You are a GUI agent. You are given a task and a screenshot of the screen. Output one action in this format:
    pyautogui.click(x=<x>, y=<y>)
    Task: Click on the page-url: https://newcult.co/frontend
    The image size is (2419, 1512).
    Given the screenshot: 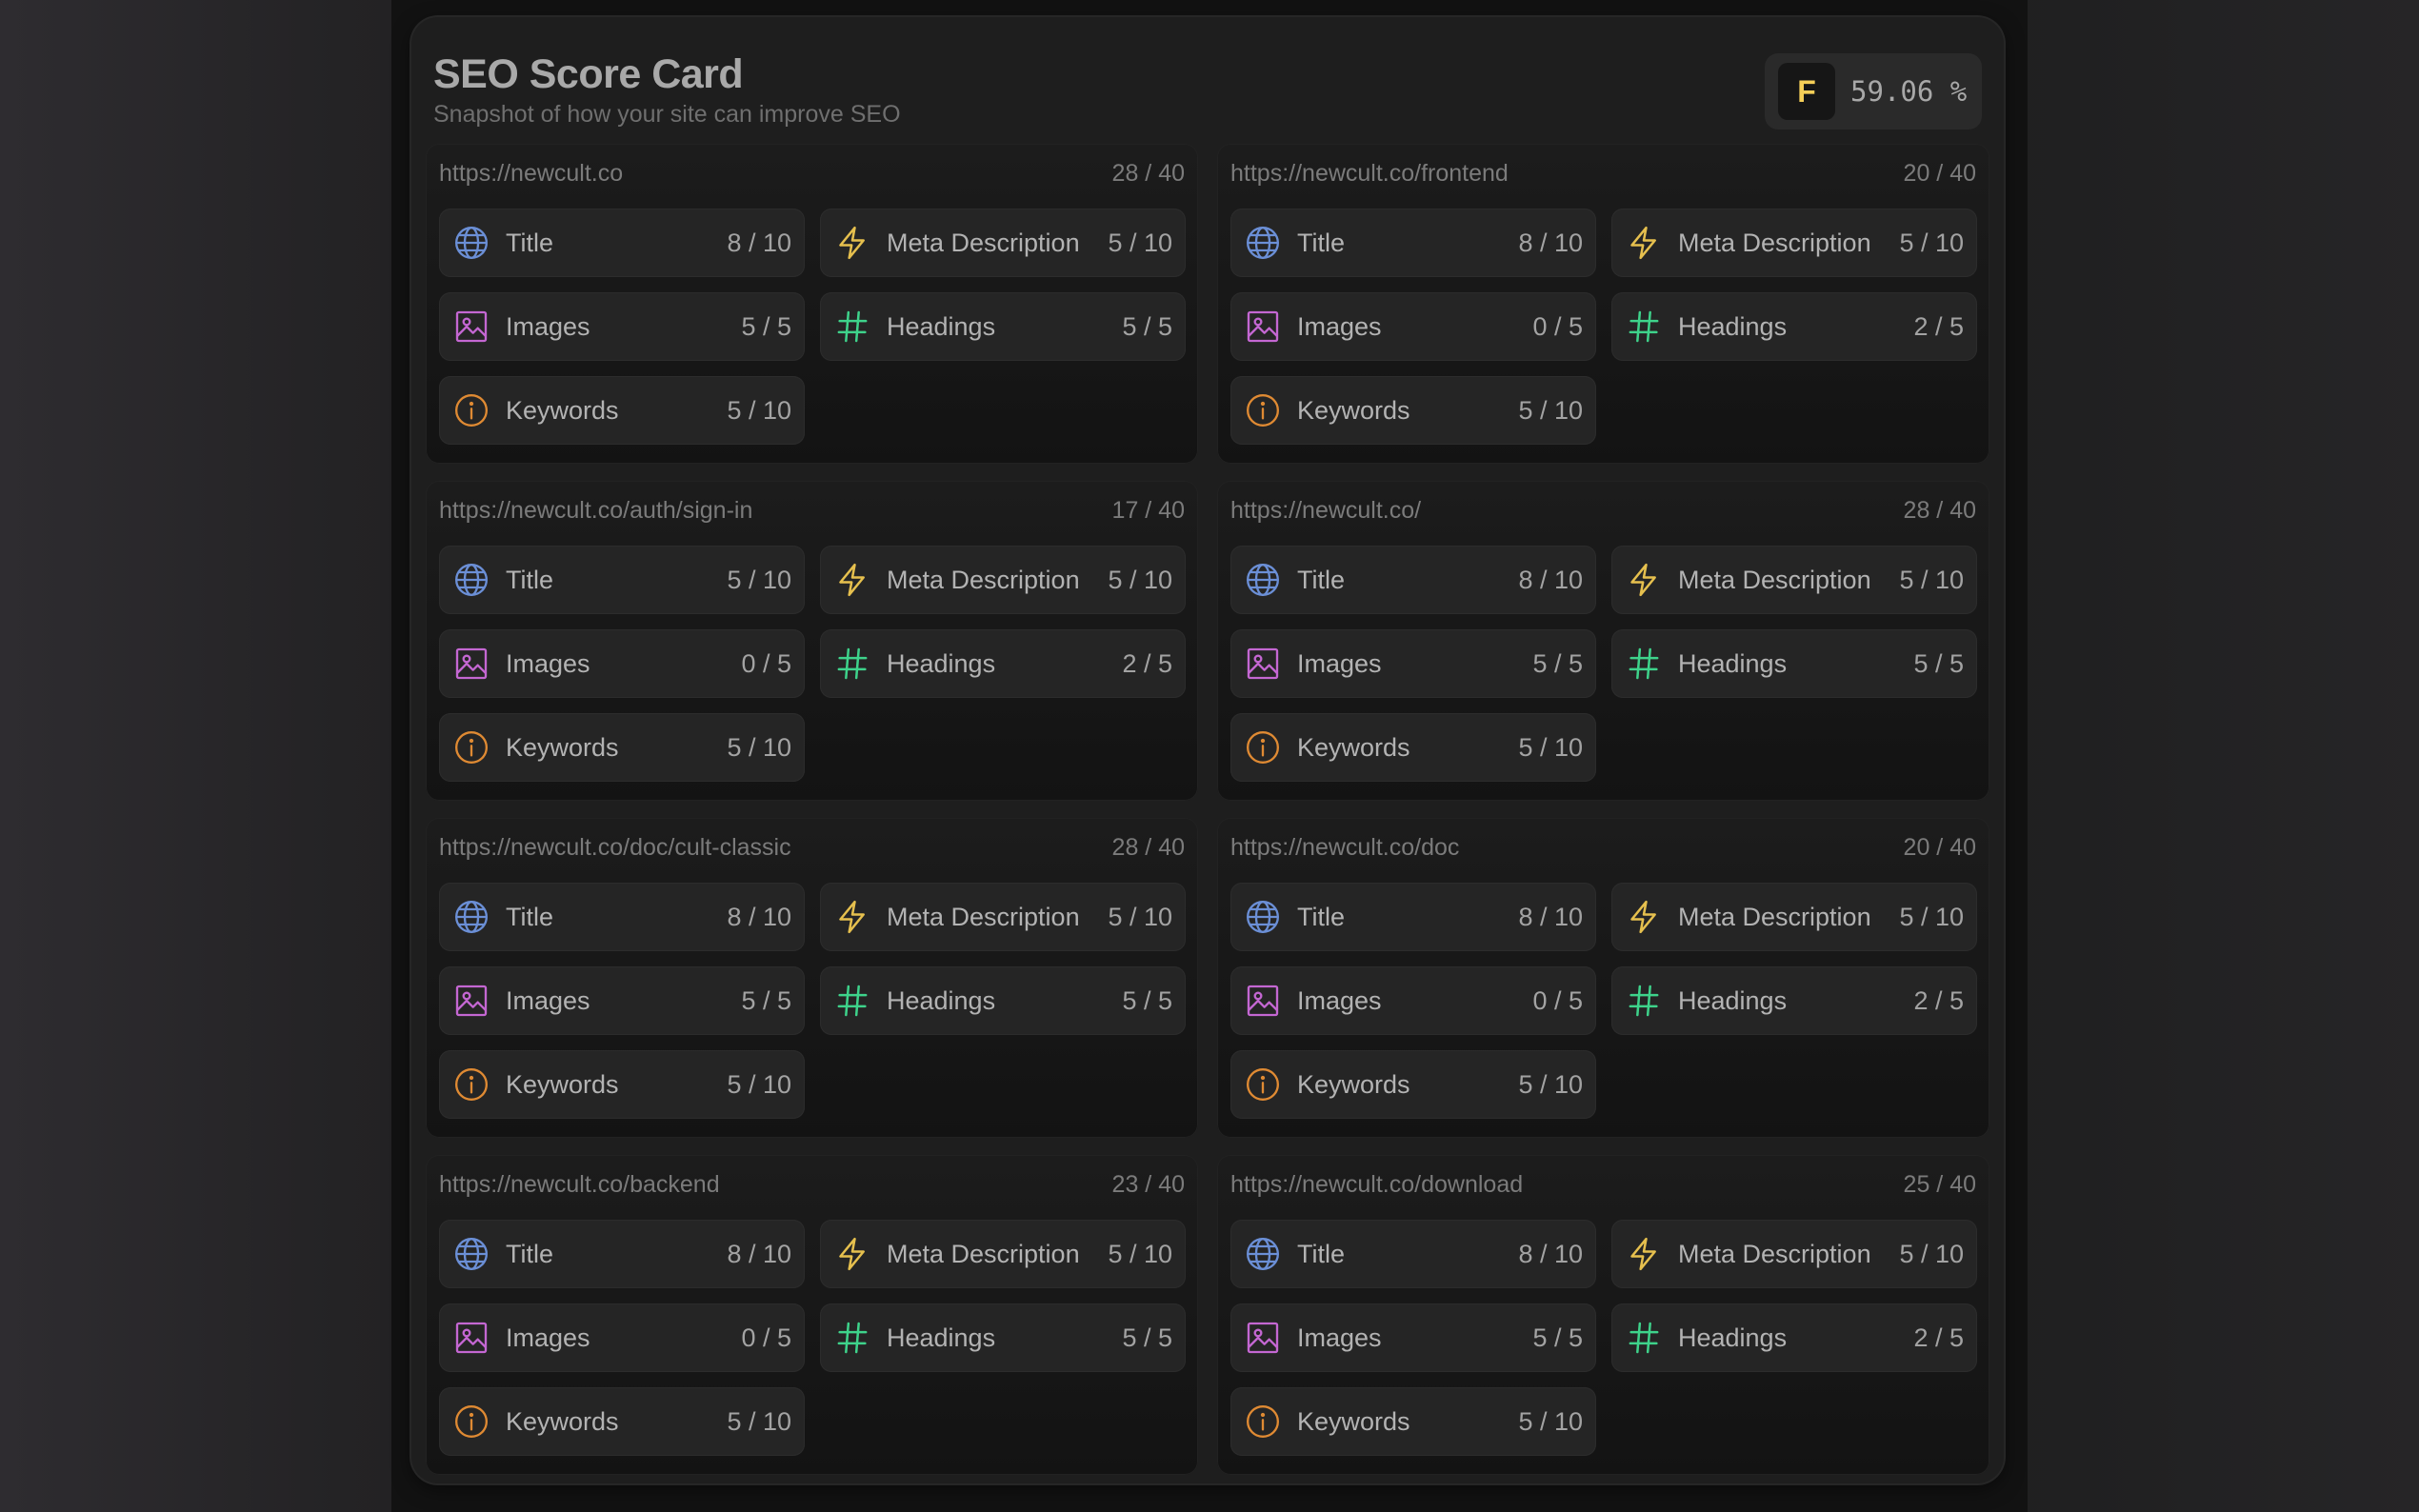 What is the action you would take?
    pyautogui.click(x=1369, y=173)
    